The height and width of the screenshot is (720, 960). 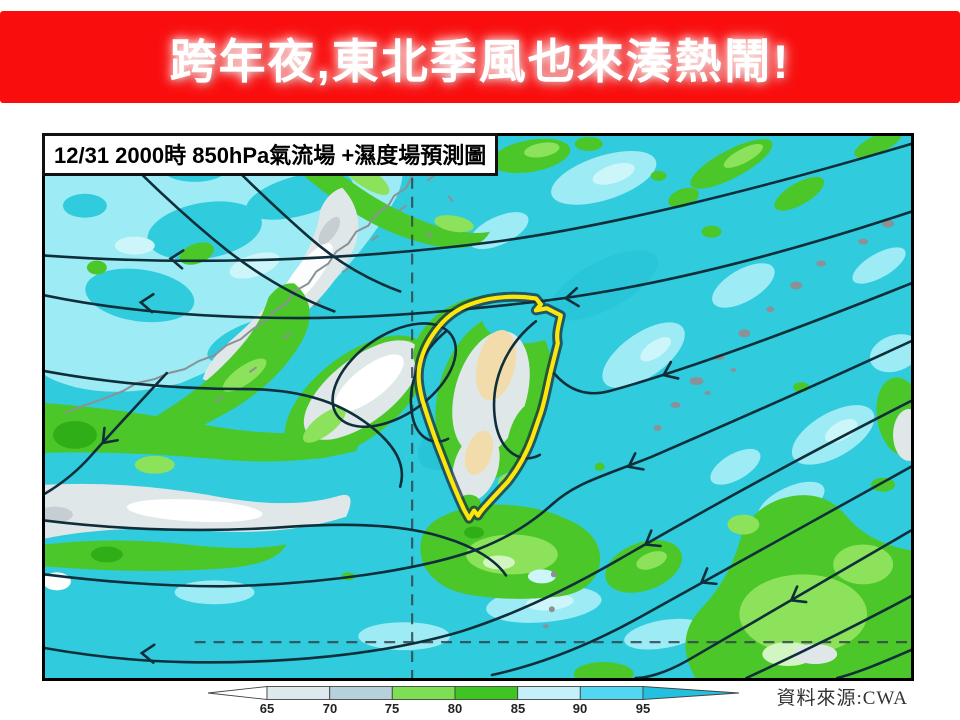 I want to click on colorbar-over-arrow, so click(x=691, y=693).